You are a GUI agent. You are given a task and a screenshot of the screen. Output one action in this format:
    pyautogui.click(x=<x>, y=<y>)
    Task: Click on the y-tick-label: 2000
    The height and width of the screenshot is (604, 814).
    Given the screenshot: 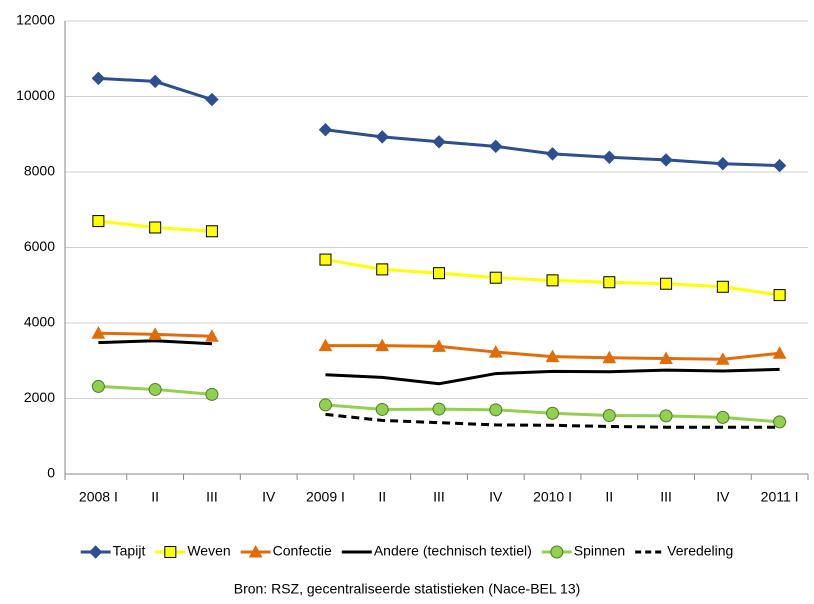 What is the action you would take?
    pyautogui.click(x=39, y=397)
    